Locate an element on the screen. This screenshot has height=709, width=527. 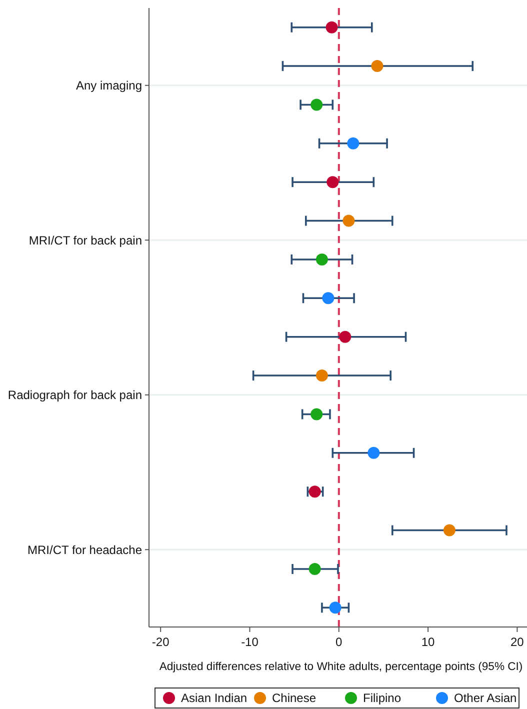
legend-label: Chinese is located at coordinates (294, 698).